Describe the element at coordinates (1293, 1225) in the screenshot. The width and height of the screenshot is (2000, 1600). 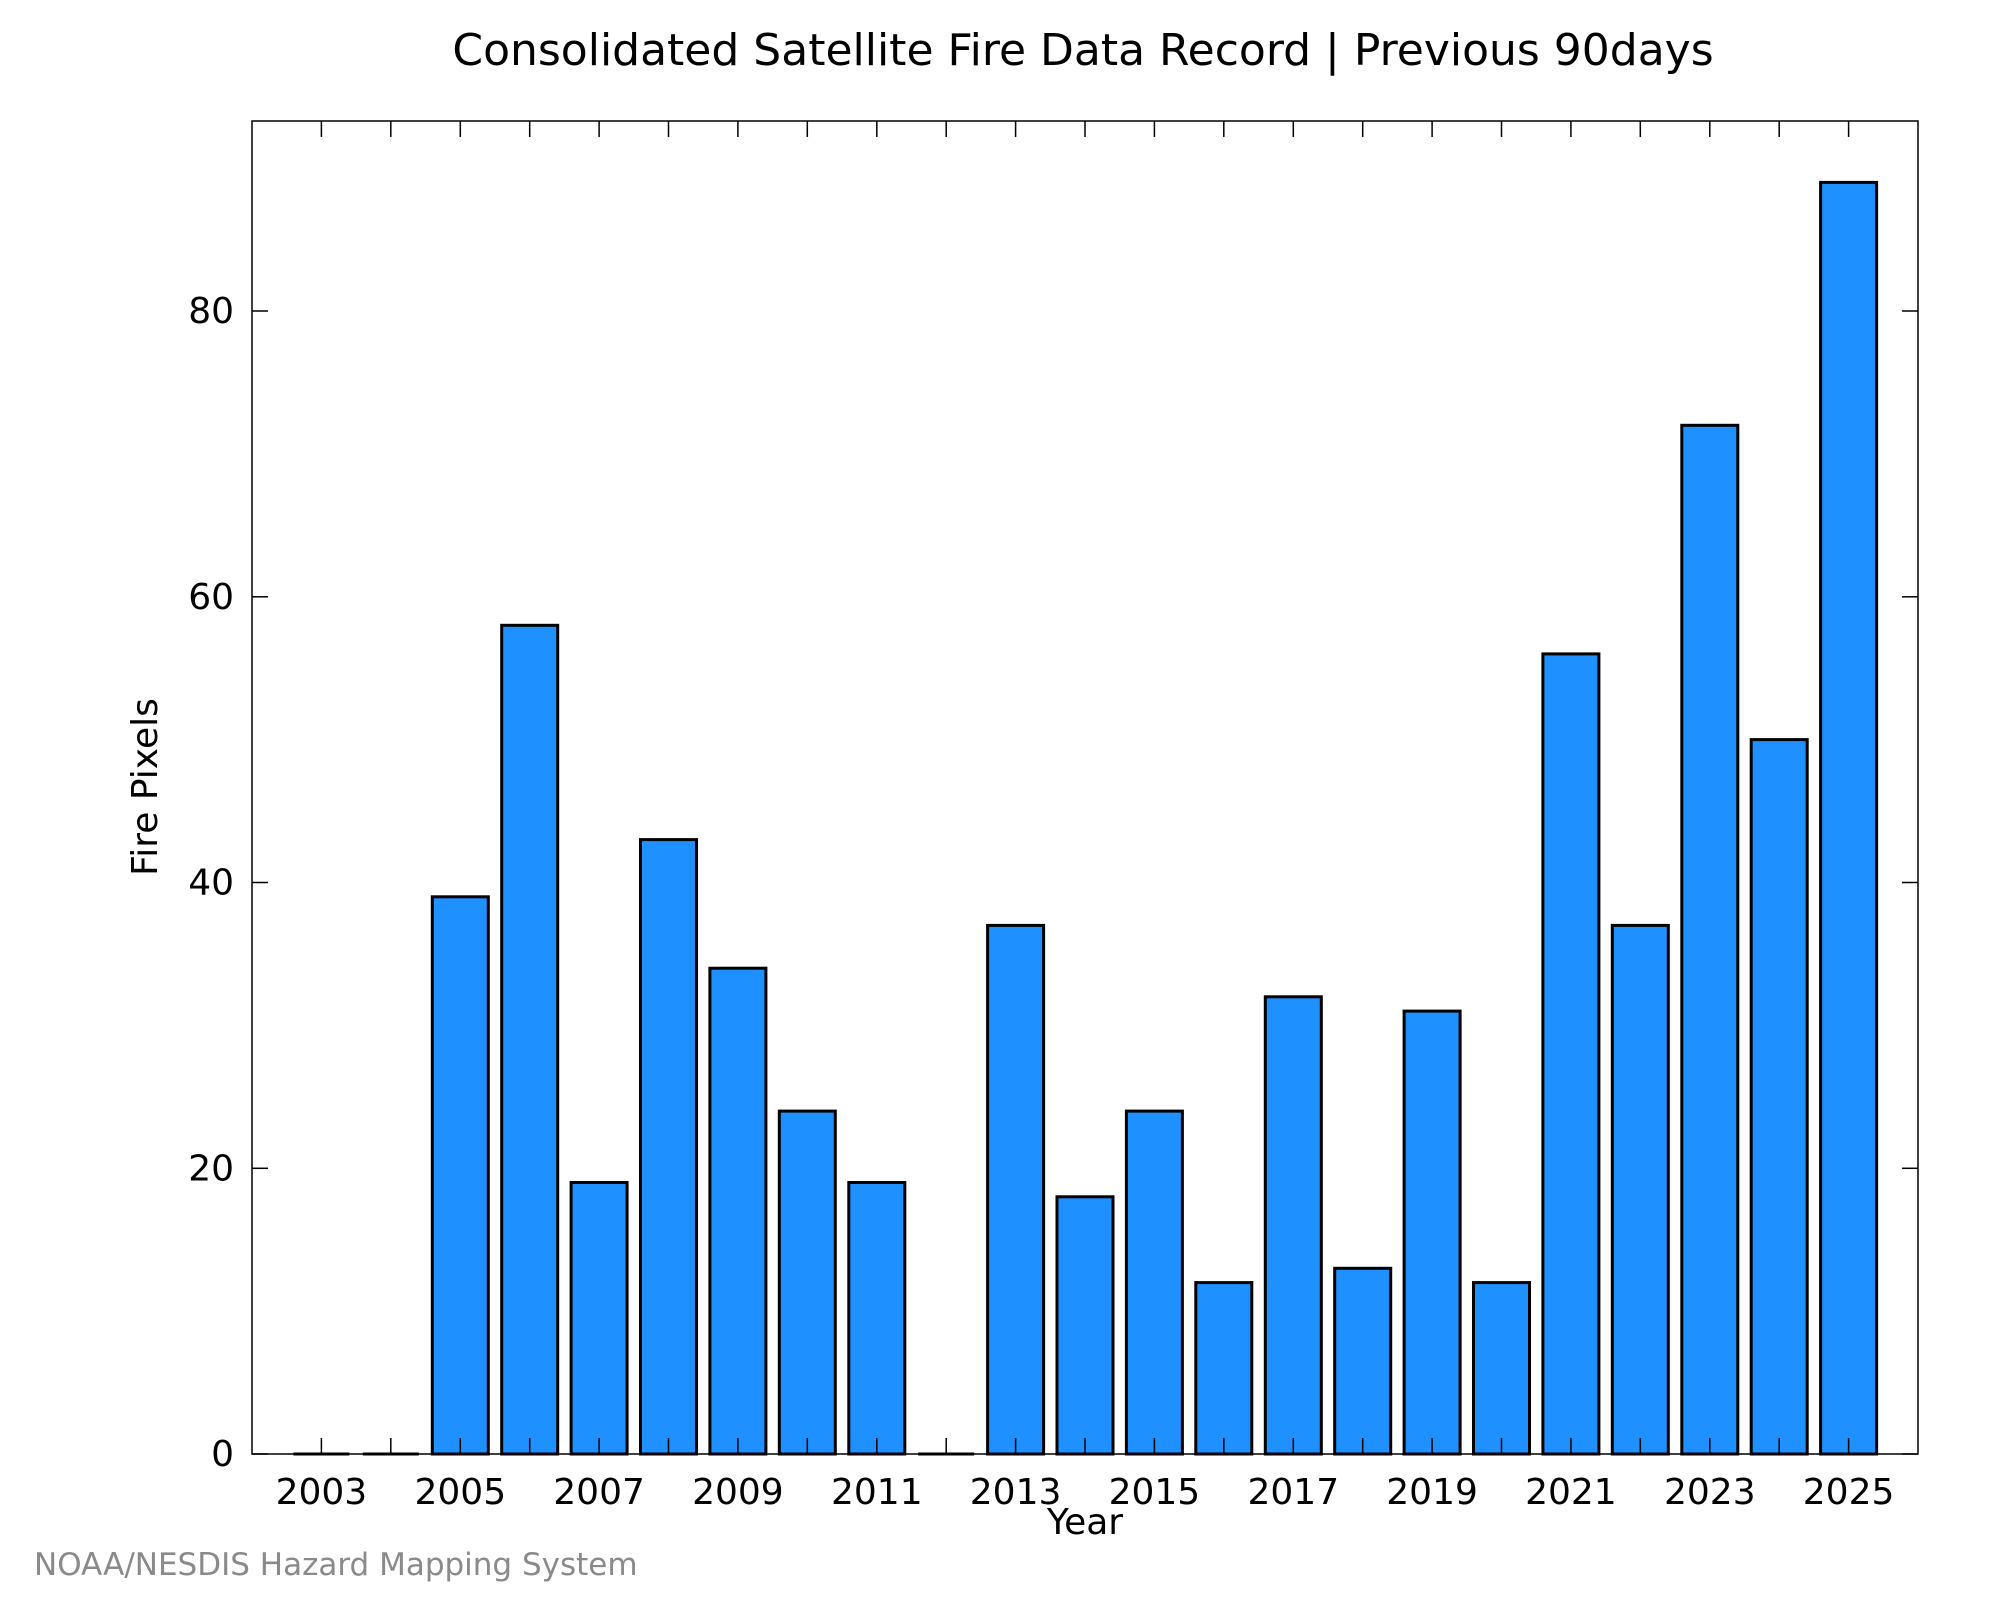
I see `bar-2017` at that location.